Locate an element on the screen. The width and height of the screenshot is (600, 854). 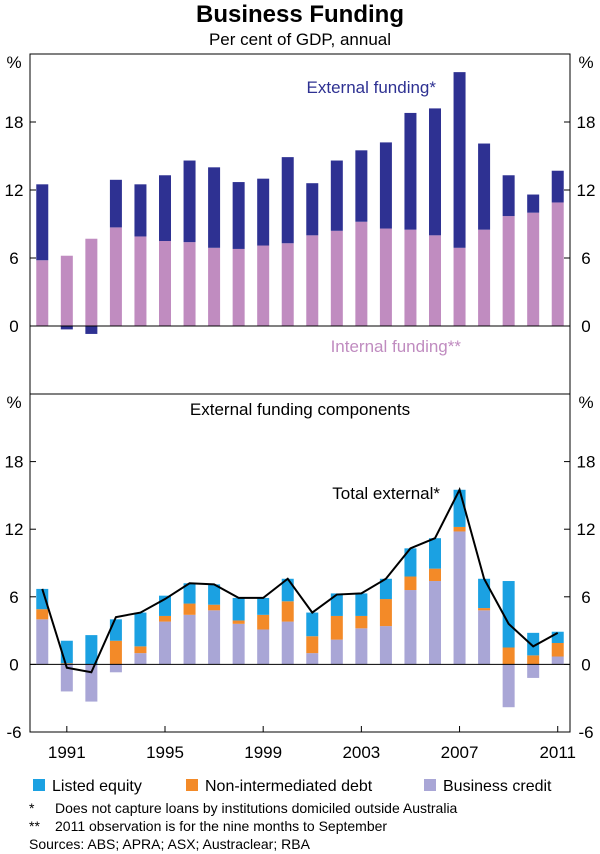
top-label-internal: Internal funding** is located at coordinates (396, 346).